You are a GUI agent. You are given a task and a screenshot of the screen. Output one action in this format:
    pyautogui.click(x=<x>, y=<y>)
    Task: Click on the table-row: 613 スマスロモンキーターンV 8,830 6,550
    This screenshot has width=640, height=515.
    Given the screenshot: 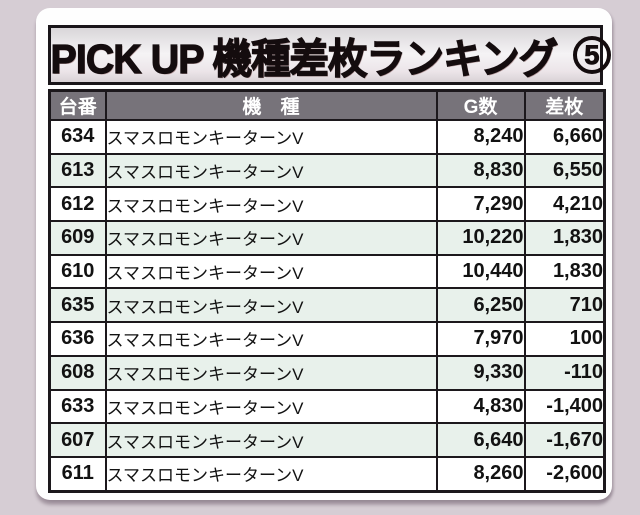 What is the action you would take?
    pyautogui.click(x=327, y=170)
    